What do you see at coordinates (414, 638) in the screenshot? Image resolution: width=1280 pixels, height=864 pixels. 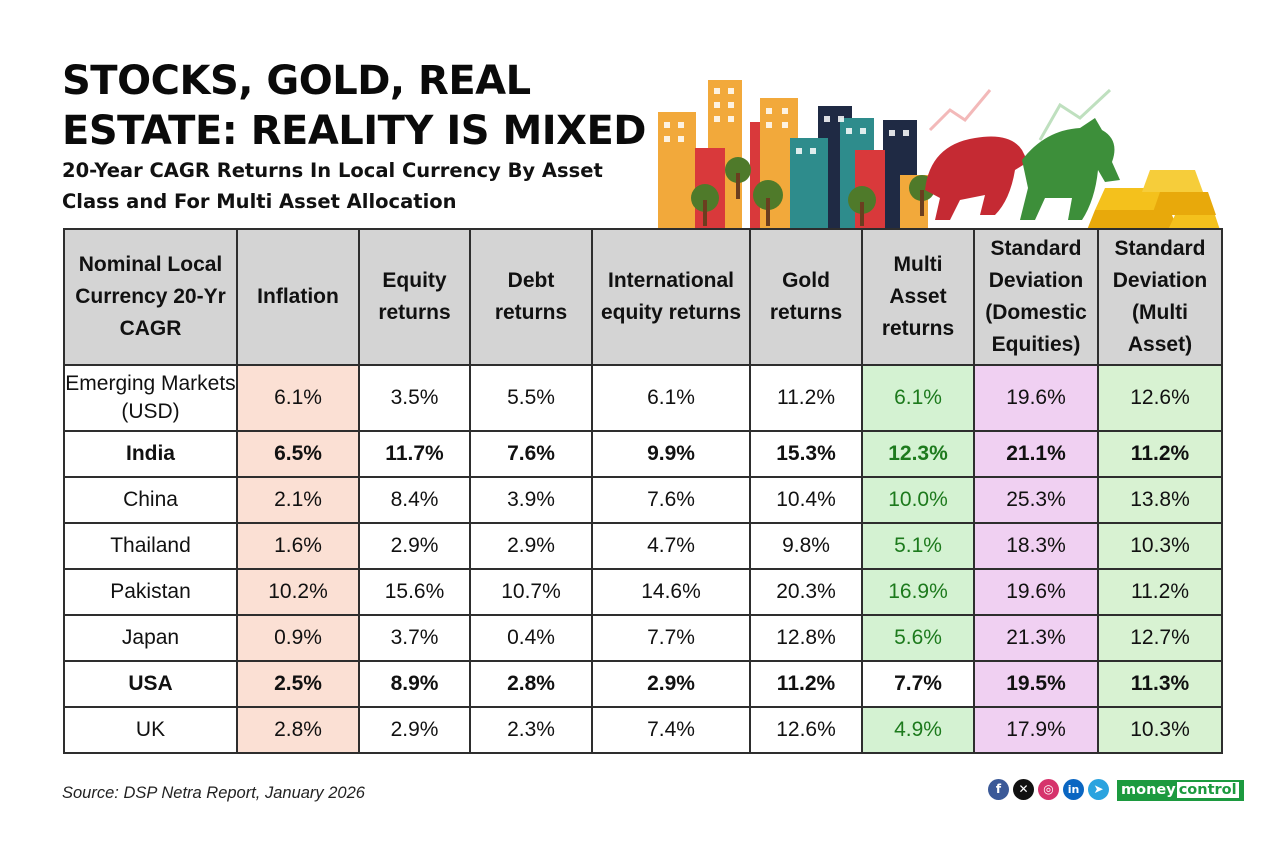 I see `cell-equity: 3.7%` at bounding box center [414, 638].